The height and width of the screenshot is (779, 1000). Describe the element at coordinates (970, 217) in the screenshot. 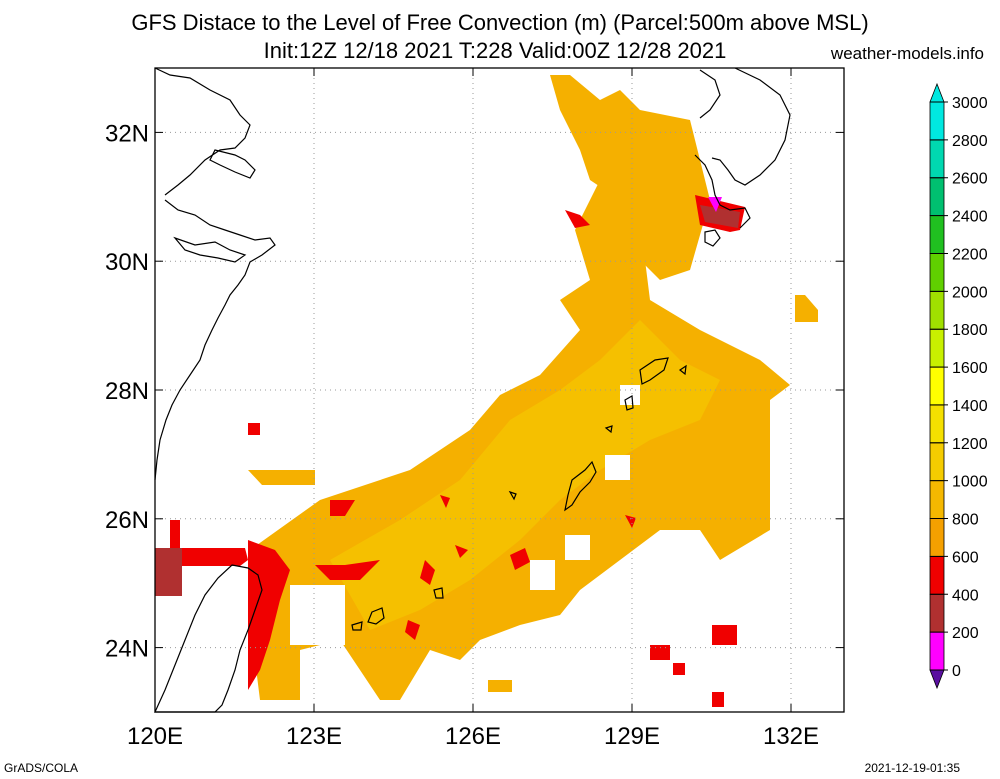

I see `colorbar-label: 2400` at that location.